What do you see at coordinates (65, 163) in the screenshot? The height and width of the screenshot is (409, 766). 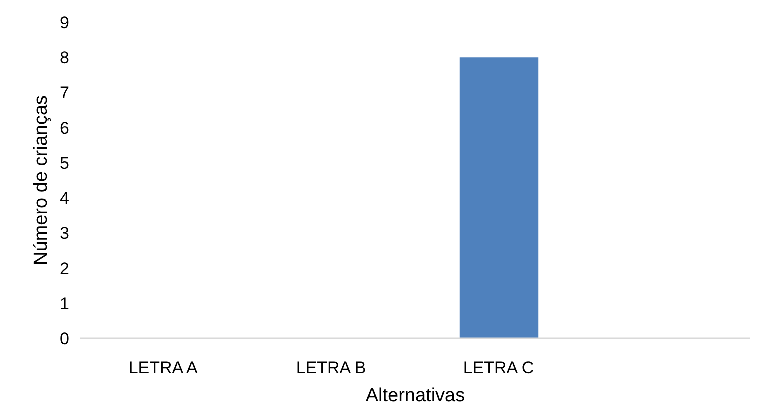 I see `y-tick-label: 5` at bounding box center [65, 163].